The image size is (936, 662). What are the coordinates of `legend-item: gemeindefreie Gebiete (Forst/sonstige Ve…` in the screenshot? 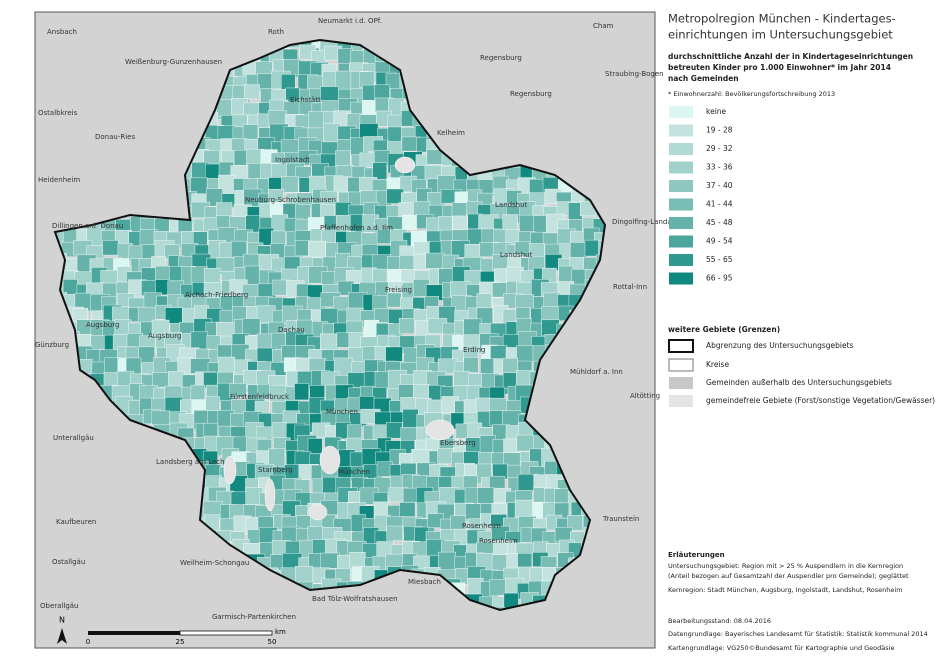 It's located at (820, 400).